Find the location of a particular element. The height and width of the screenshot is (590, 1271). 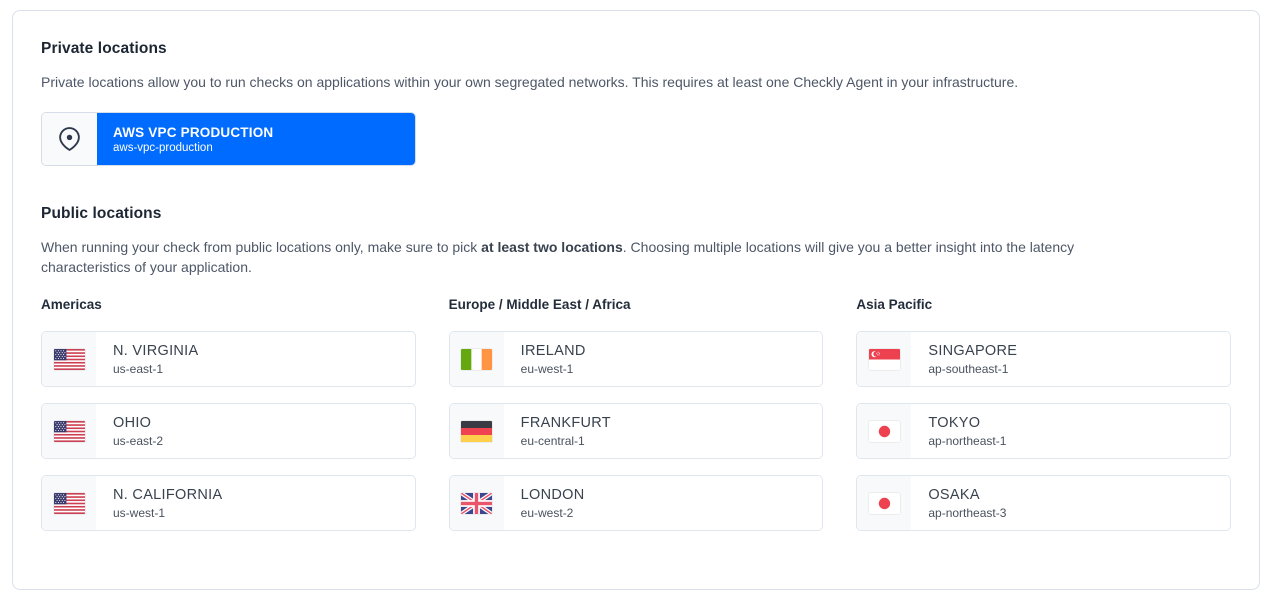

germany-flag-icon is located at coordinates (476, 431).